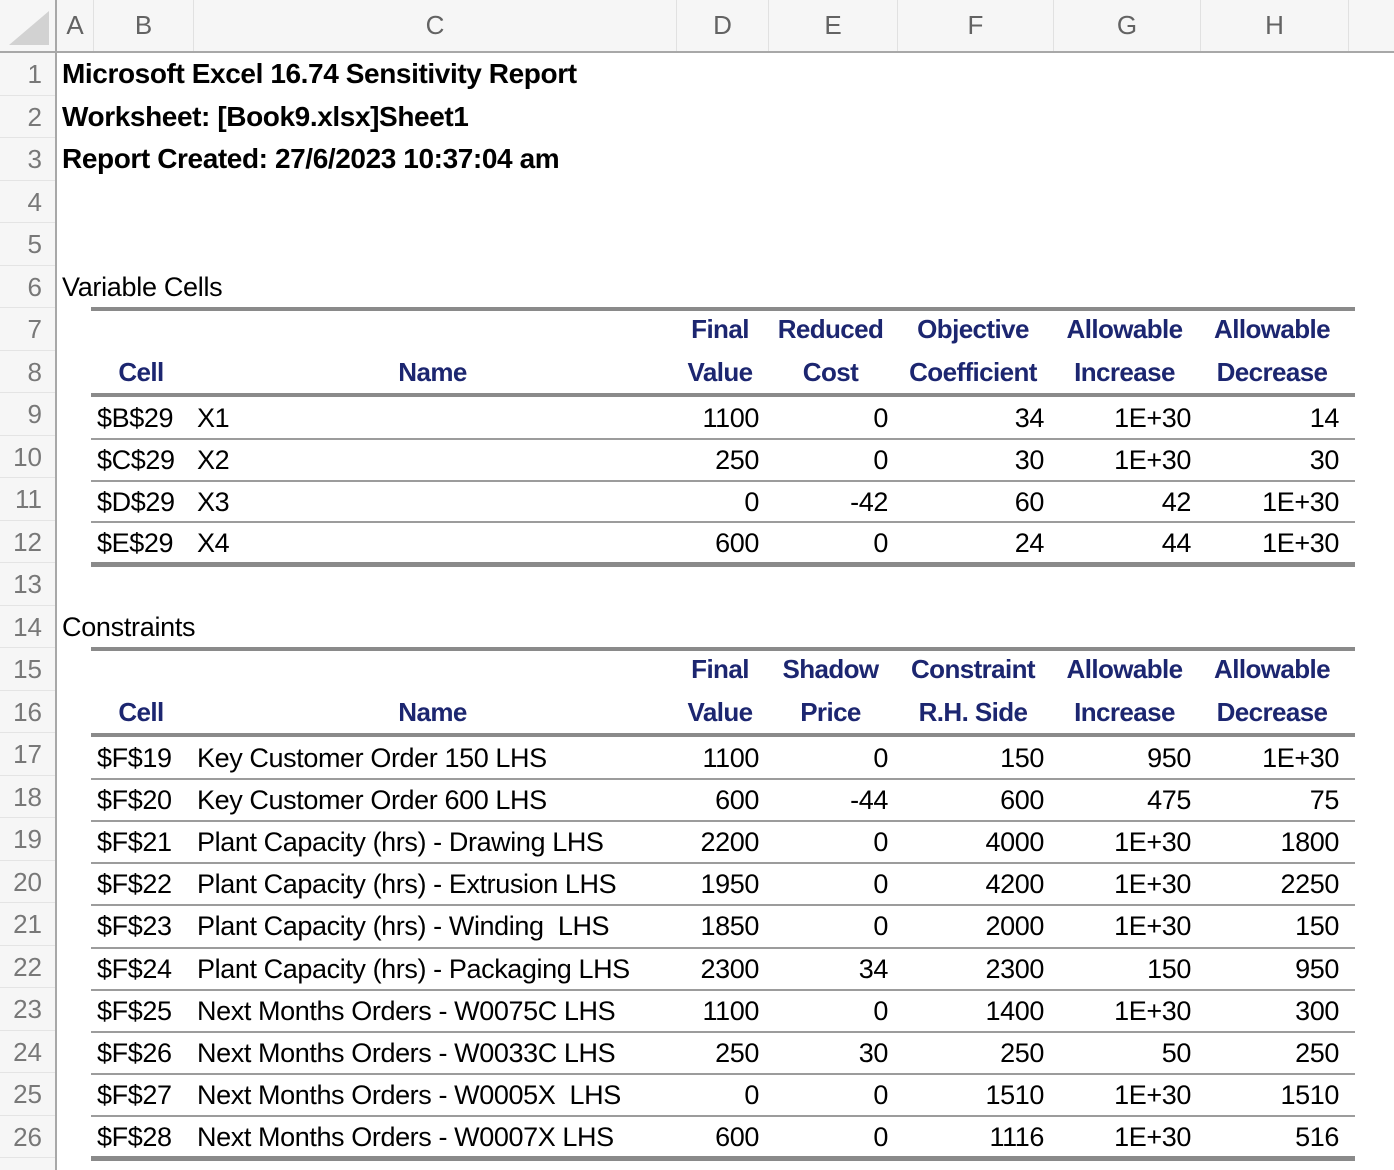  What do you see at coordinates (141, 371) in the screenshot?
I see `column-header-label: Cell` at bounding box center [141, 371].